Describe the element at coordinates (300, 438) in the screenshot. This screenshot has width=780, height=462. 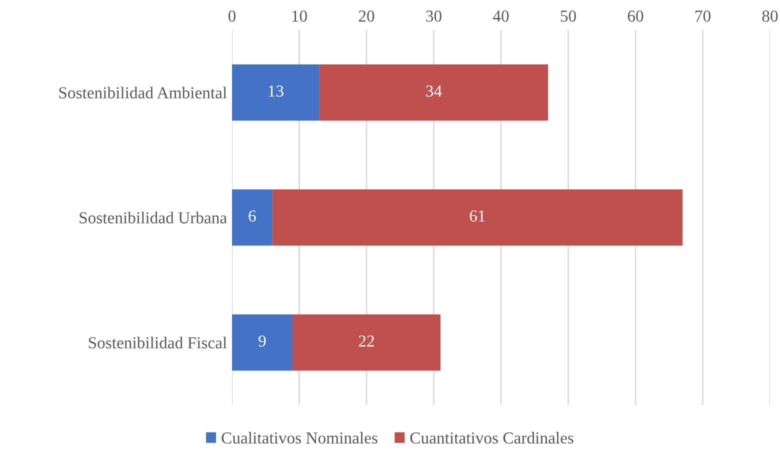
I see `legend-label: Cualitativos Nominales` at that location.